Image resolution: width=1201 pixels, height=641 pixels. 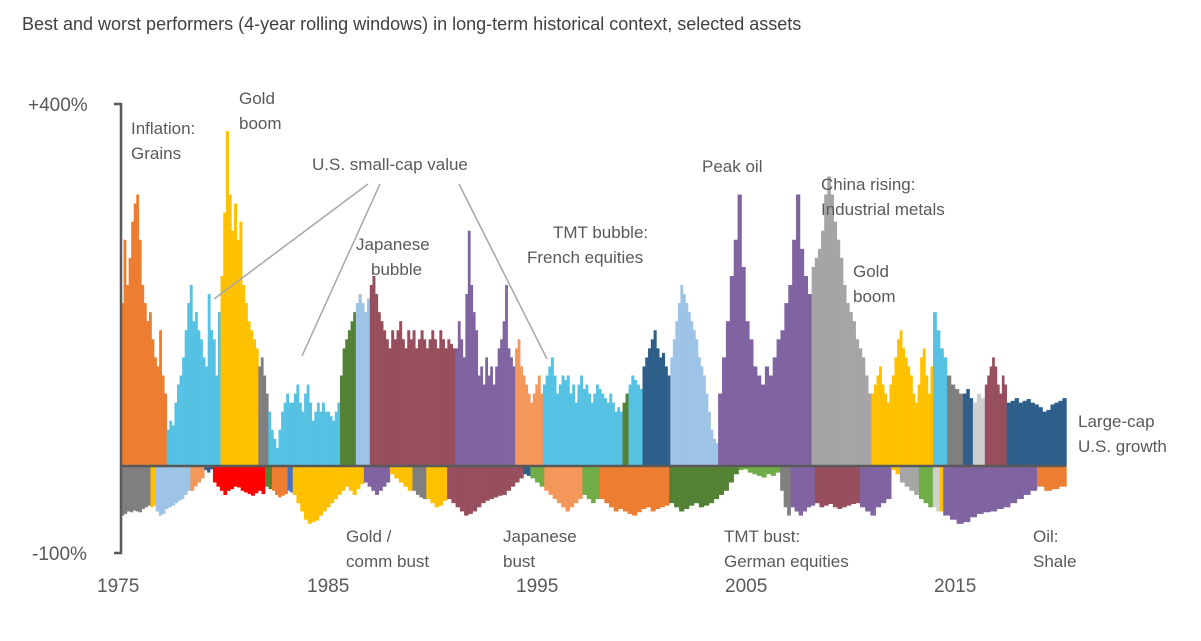 I want to click on annotation-china-rising: China rising: Industrial metals, so click(x=883, y=197).